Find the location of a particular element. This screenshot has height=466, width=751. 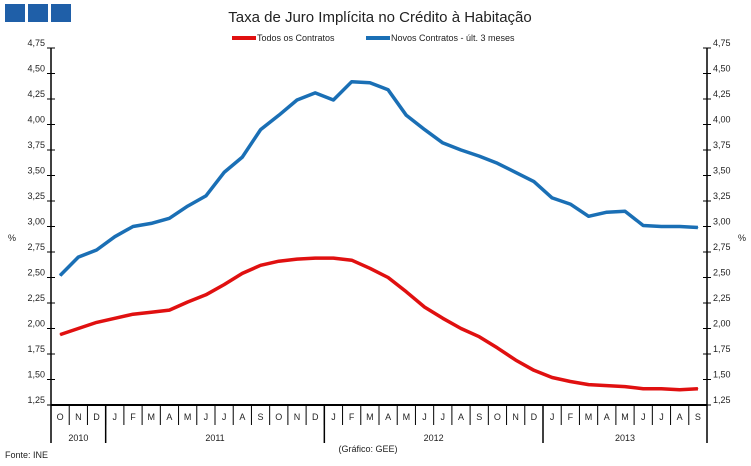

y-tick-label-left: 2,25 is located at coordinates (36, 298).